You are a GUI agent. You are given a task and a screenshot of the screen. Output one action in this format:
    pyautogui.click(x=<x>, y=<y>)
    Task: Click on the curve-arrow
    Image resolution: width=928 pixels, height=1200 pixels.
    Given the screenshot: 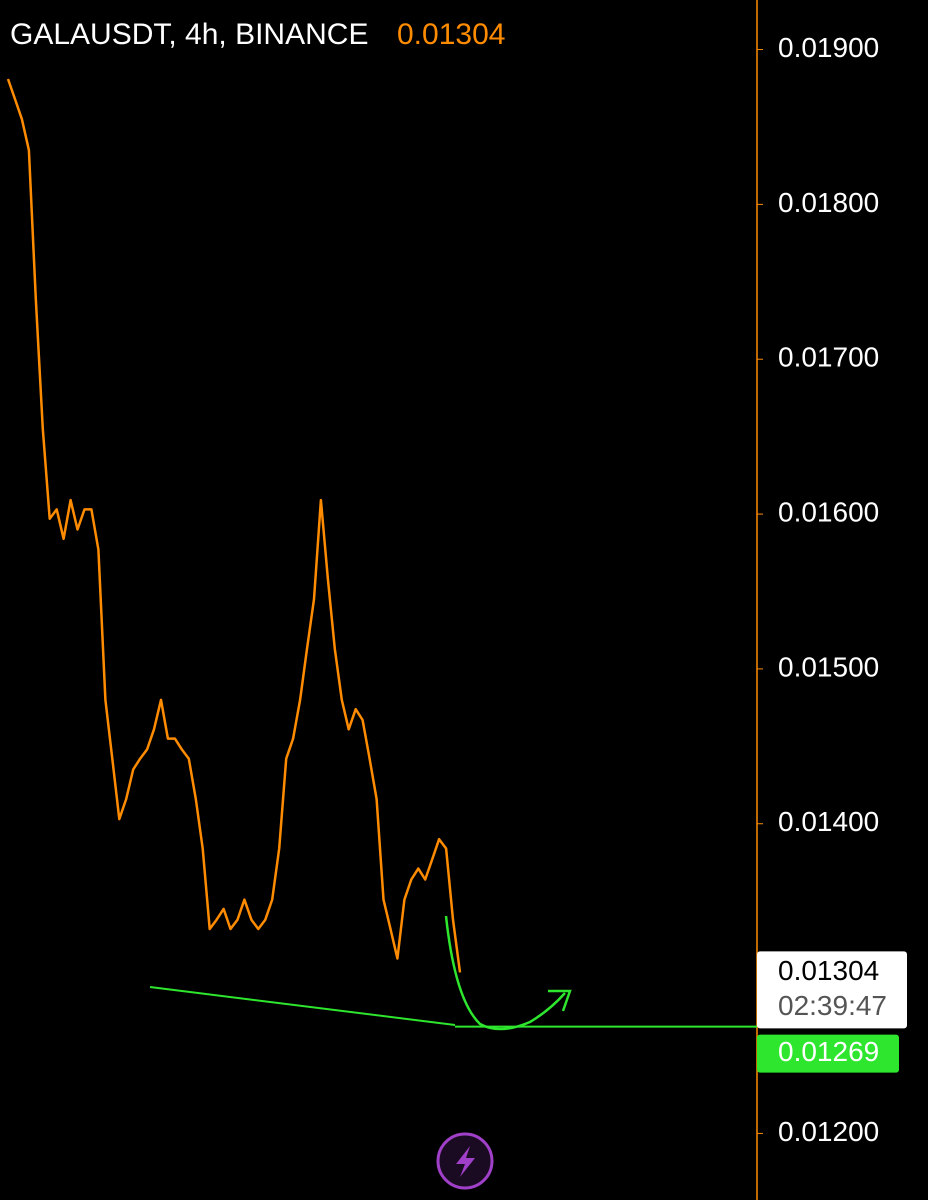 What is the action you would take?
    pyautogui.click(x=505, y=973)
    